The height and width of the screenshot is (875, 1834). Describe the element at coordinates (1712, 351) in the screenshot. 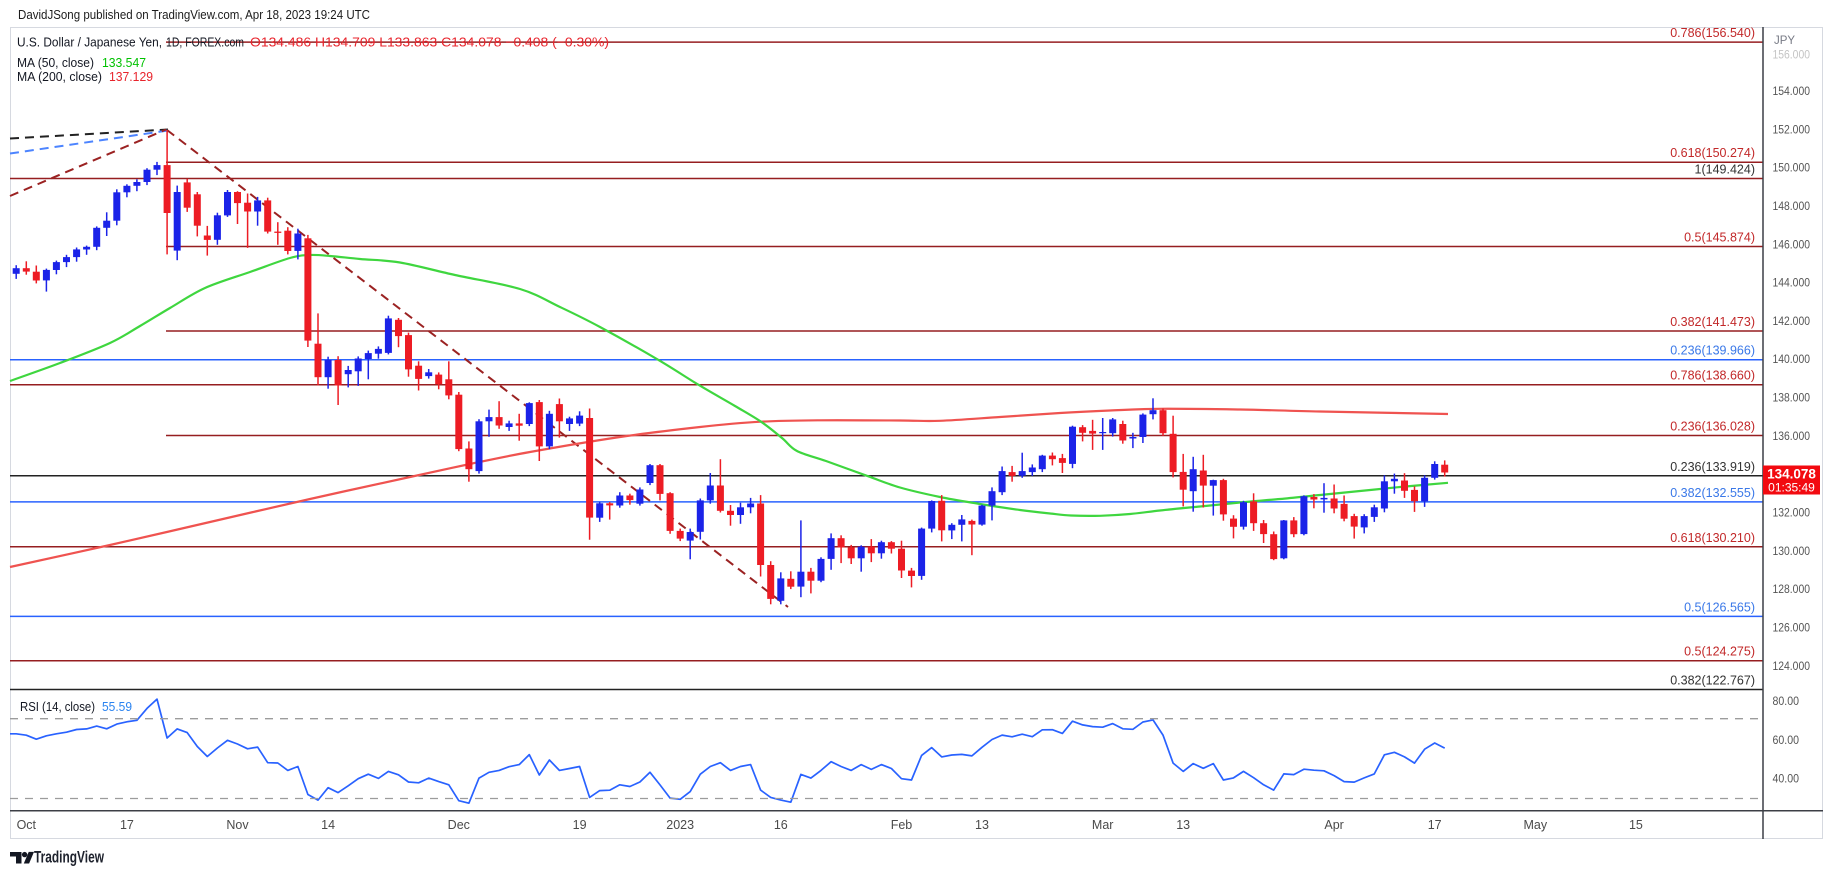

I see `svg-text: 0.236(139.966)` at that location.